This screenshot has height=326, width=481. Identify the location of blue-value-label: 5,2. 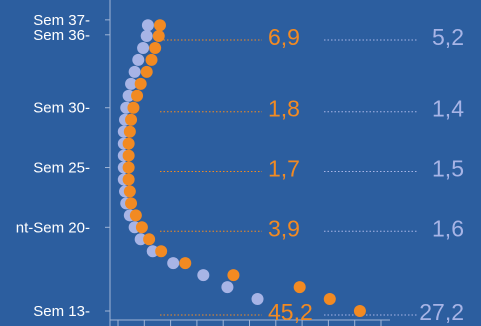
(448, 37).